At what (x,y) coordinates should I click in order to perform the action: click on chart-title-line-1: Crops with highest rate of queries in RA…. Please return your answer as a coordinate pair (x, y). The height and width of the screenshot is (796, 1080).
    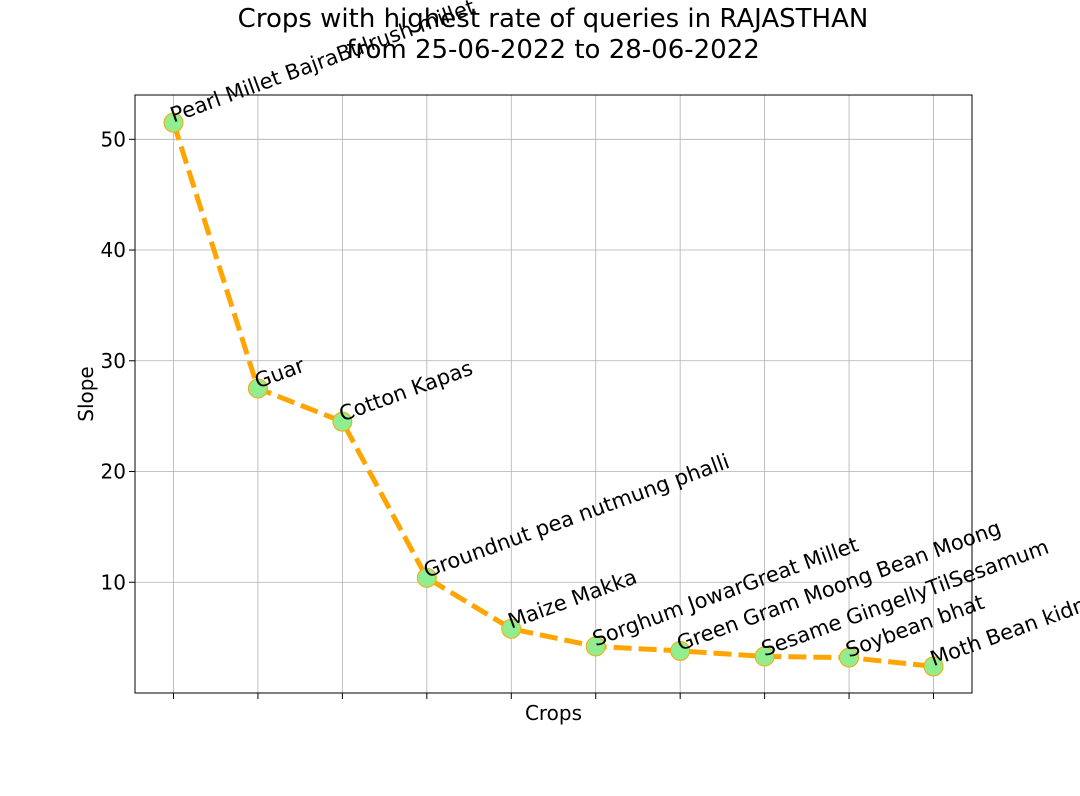
    Looking at the image, I should click on (553, 19).